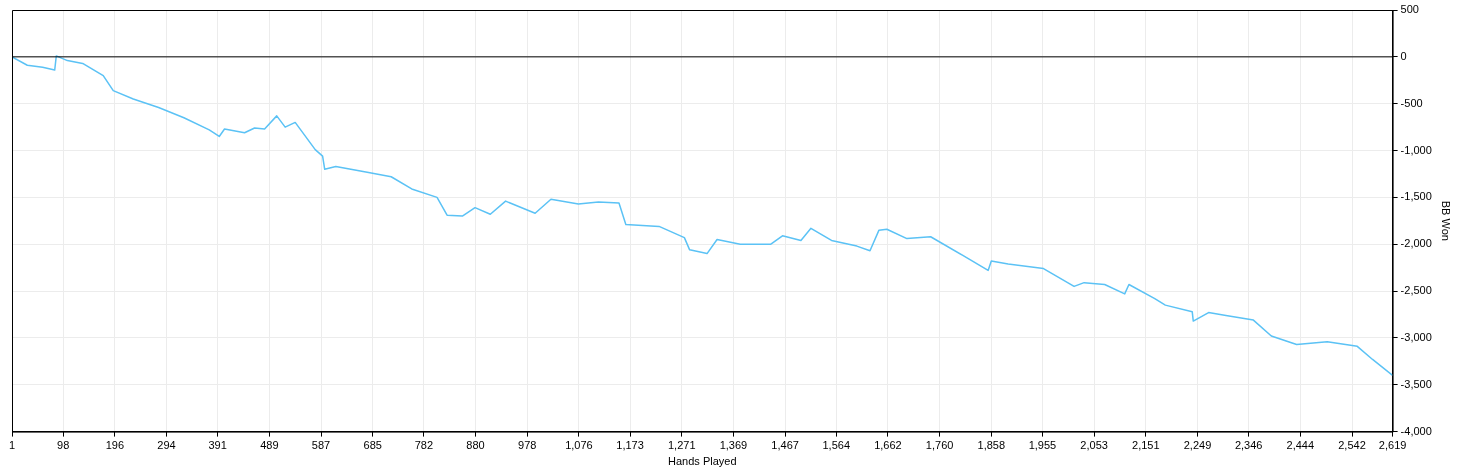 The width and height of the screenshot is (1462, 475). What do you see at coordinates (63, 445) in the screenshot?
I see `x-tick-label: 98` at bounding box center [63, 445].